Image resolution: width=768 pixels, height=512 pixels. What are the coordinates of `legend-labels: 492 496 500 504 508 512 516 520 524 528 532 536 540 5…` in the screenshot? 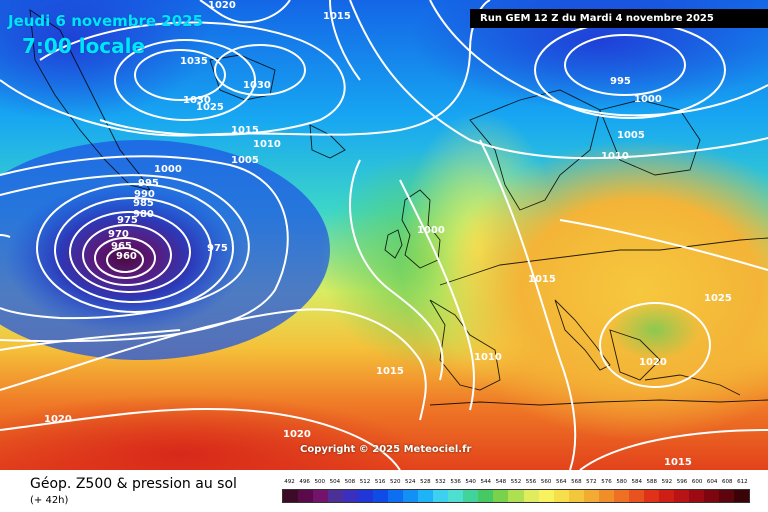 It's located at (516, 483).